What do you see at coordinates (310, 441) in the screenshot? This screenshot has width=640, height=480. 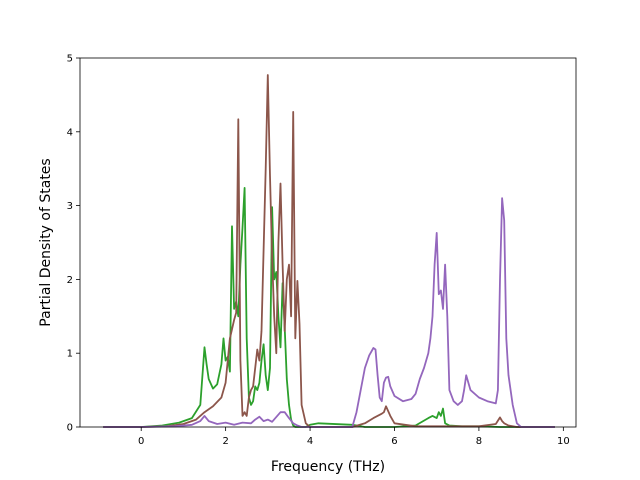 I see `x-tick-label: 4` at bounding box center [310, 441].